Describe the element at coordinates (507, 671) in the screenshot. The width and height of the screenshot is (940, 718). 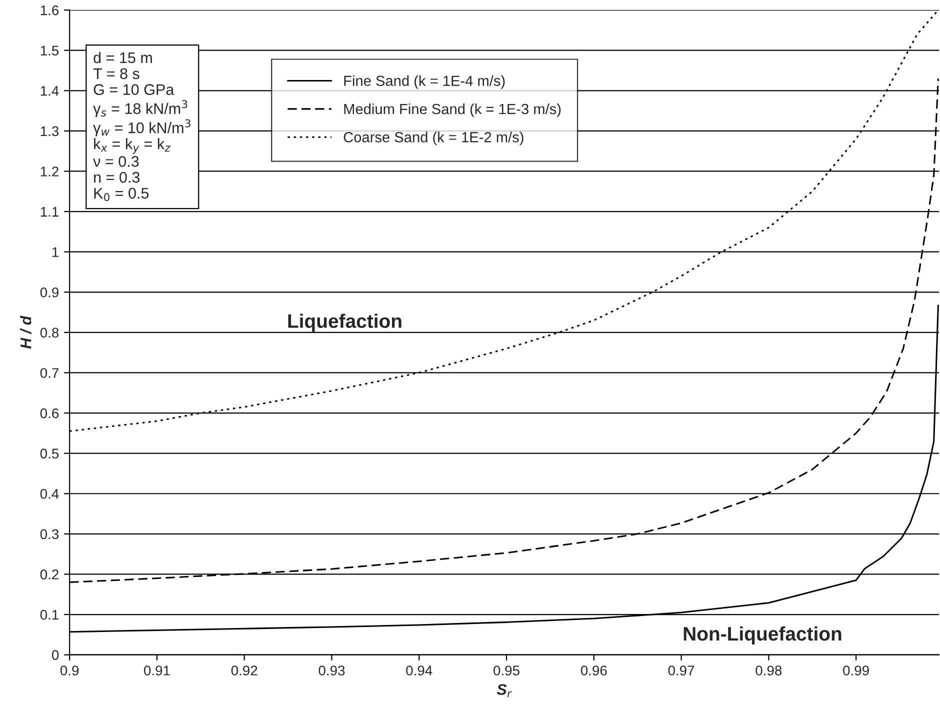
I see `x-tick-label: 0.95` at that location.